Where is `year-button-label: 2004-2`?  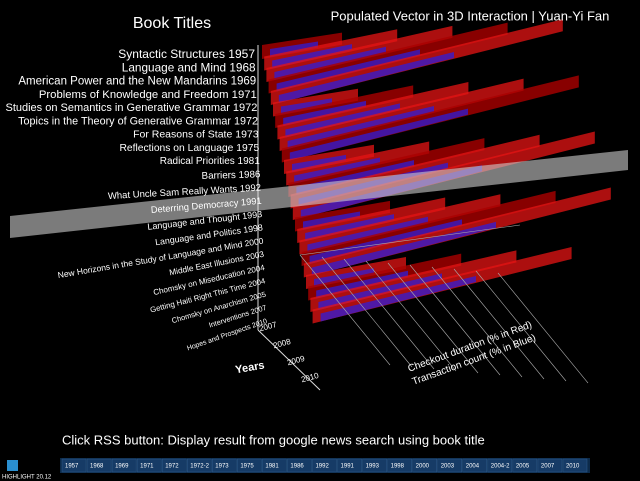 year-button-label: 2004-2 is located at coordinates (500, 467).